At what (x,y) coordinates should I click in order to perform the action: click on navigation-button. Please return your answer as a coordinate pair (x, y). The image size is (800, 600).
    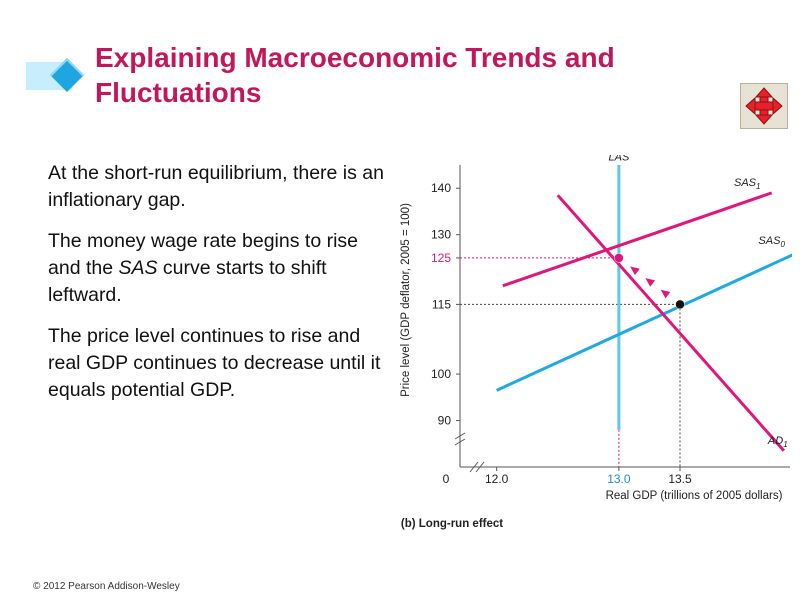
    Looking at the image, I should click on (764, 106).